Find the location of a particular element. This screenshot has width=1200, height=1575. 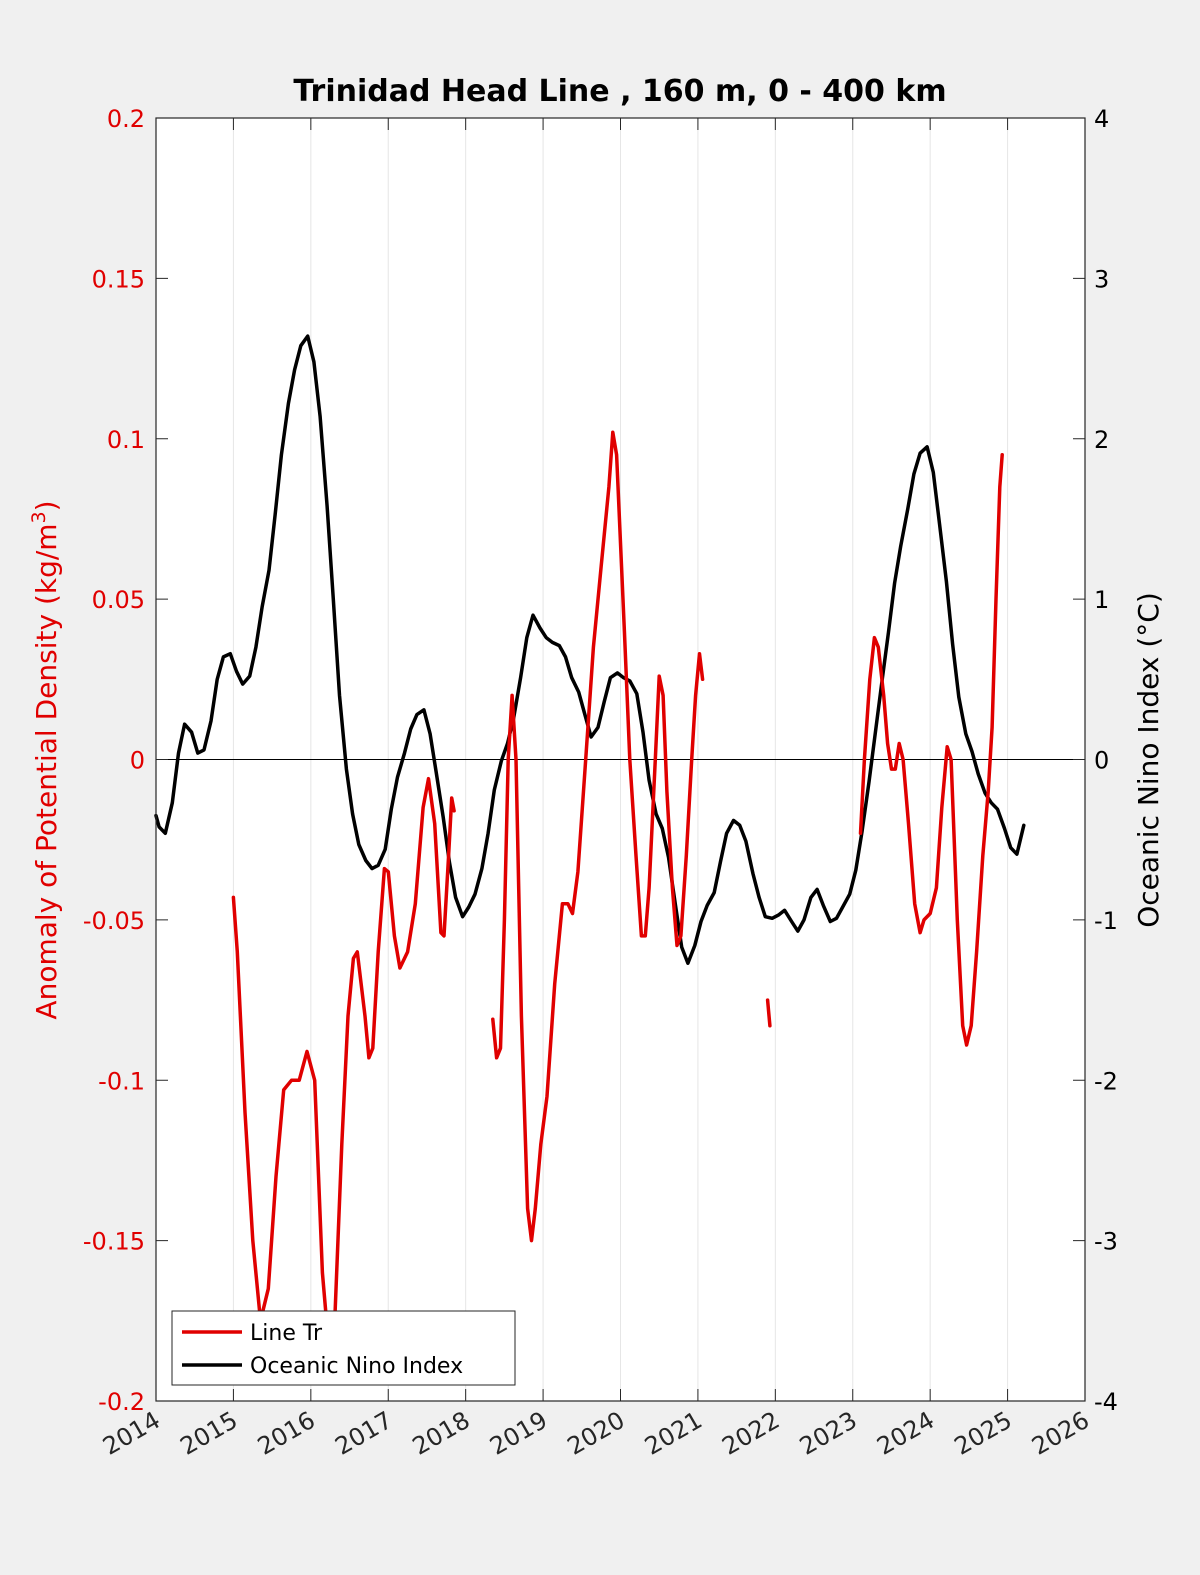

chart-title: Trinidad Head Line , 160 m, 0 - 400 km is located at coordinates (619, 91).